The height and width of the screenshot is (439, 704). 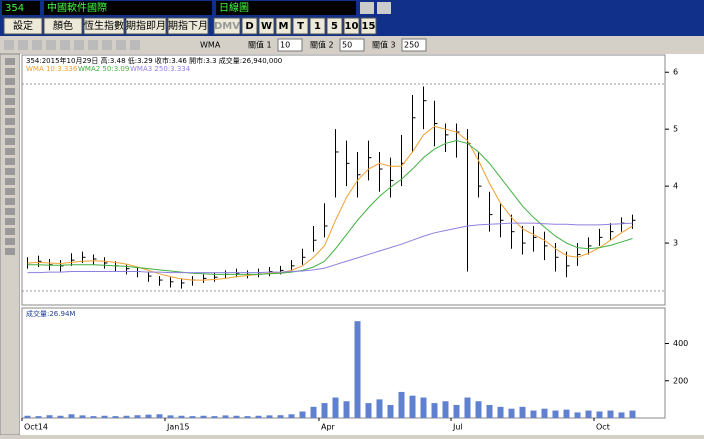 What do you see at coordinates (680, 343) in the screenshot?
I see `y-tick-label: 400` at bounding box center [680, 343].